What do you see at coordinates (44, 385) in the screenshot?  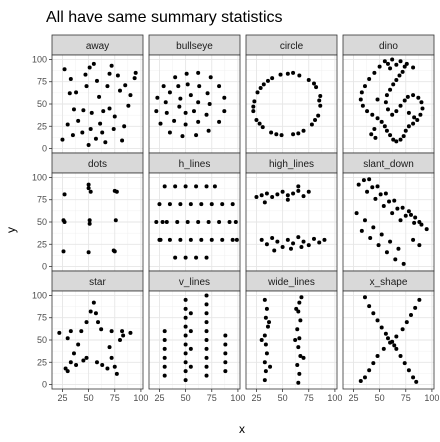 I see `y-tick-label: 0` at bounding box center [44, 385].